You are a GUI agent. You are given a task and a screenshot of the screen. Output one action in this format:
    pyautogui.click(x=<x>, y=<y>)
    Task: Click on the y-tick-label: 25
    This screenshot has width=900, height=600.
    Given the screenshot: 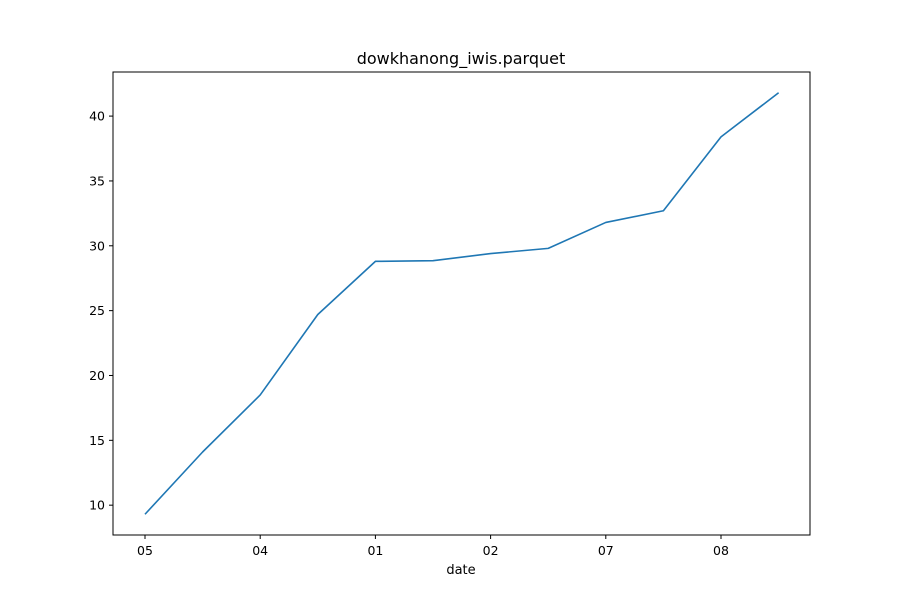 What is the action you would take?
    pyautogui.click(x=97, y=310)
    